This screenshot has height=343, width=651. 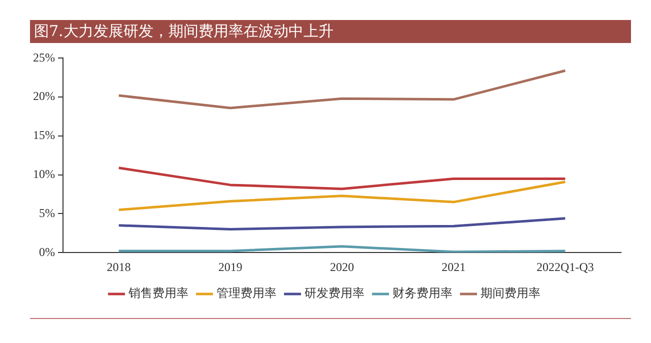 I want to click on y-tick-label: 0%, so click(x=46, y=251).